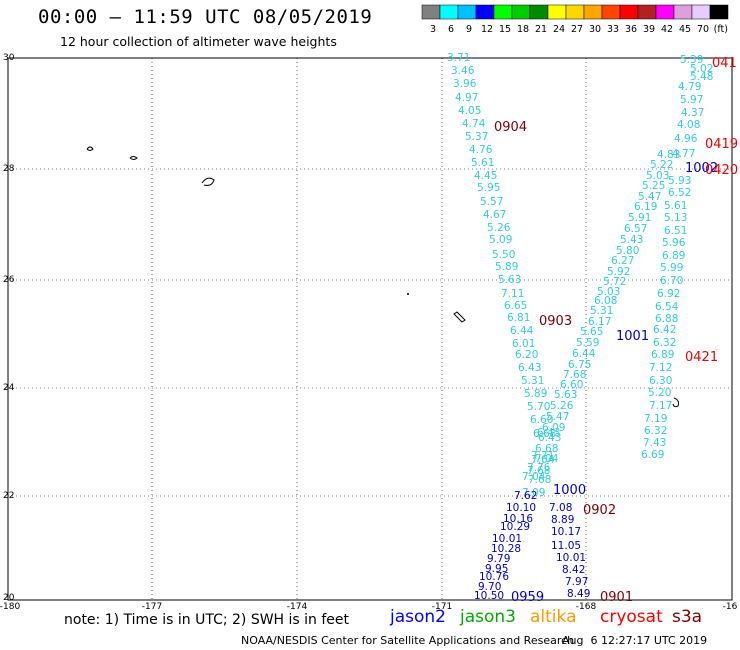 The height and width of the screenshot is (650, 740). Describe the element at coordinates (518, 318) in the screenshot. I see `wave-height-value: 6.81` at that location.